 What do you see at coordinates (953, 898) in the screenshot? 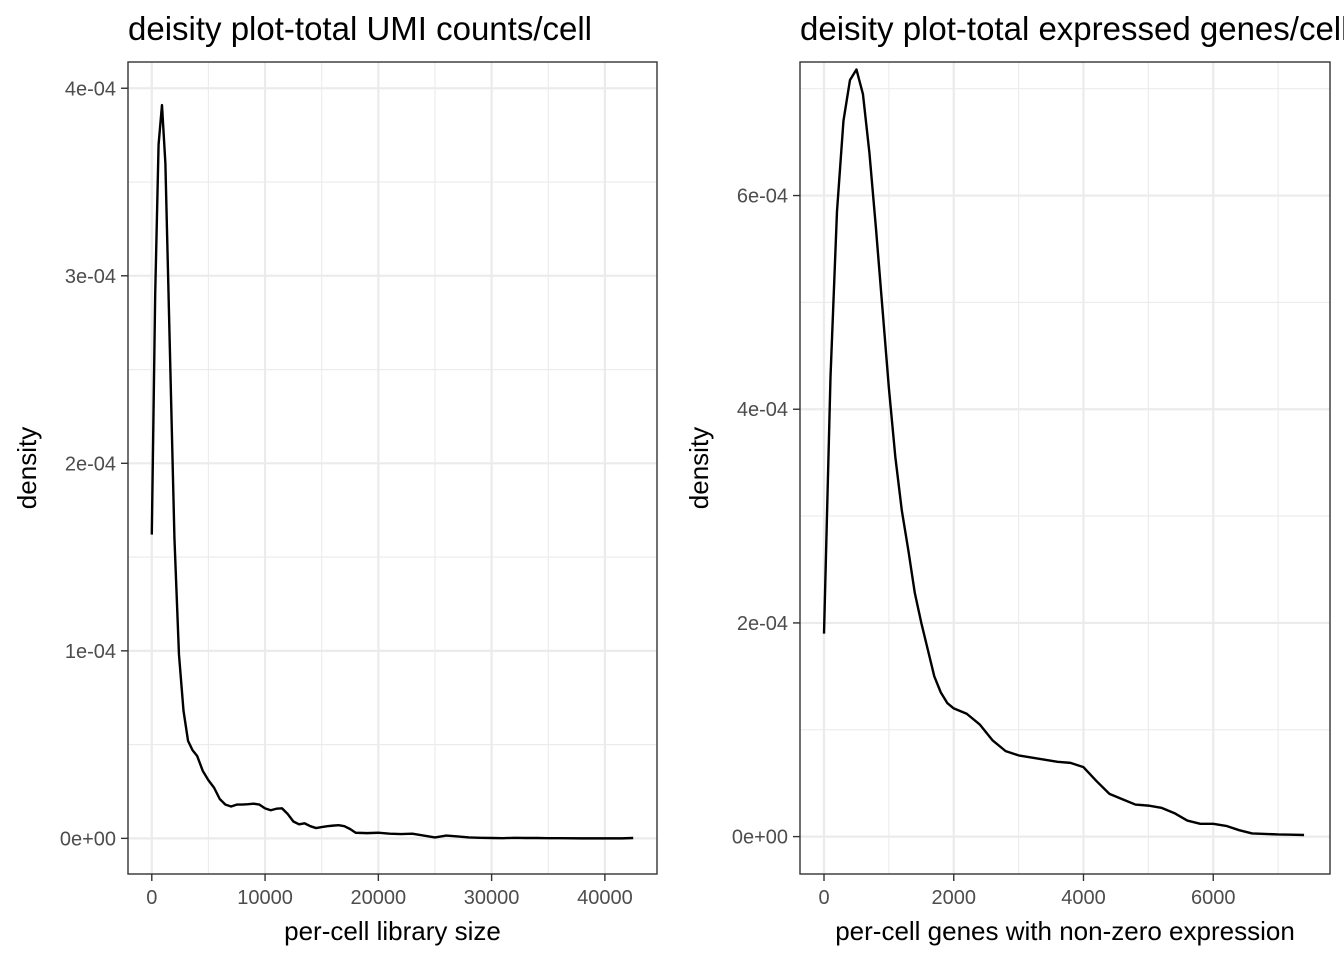
I see `genes-x-tick-label: 2000` at bounding box center [953, 898].